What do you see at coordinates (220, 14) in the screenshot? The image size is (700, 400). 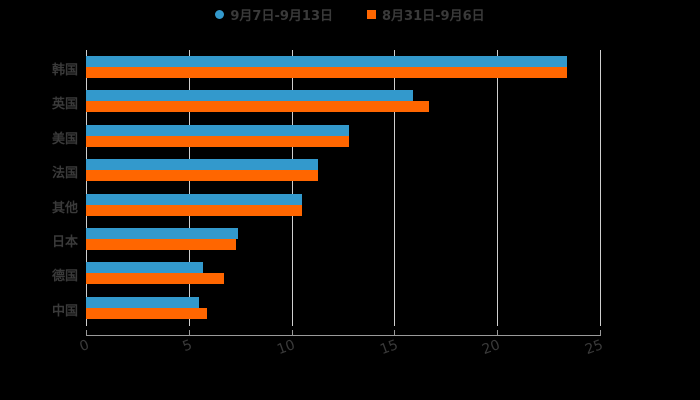 I see `legend-circle-icon` at bounding box center [220, 14].